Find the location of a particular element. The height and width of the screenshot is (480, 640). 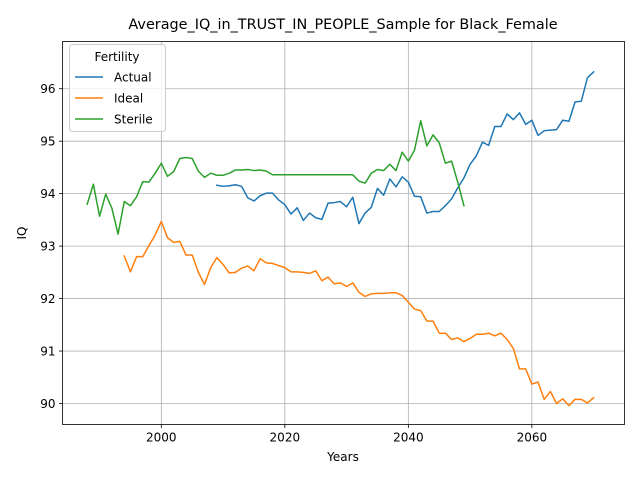

legend-label-actual: Actual is located at coordinates (133, 78).